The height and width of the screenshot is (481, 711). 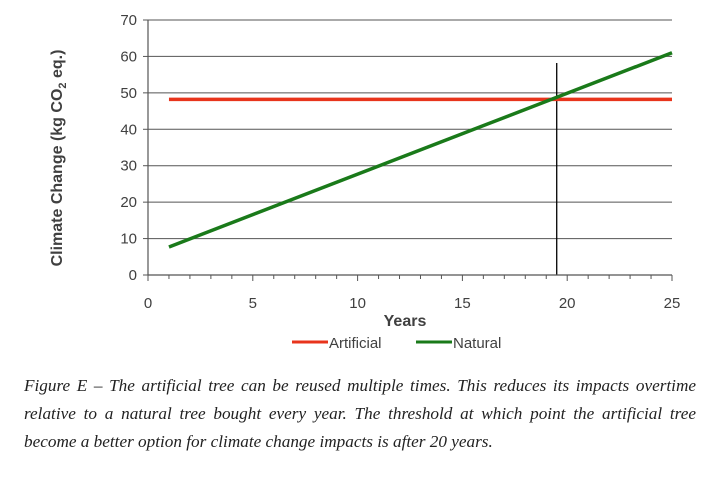 I want to click on y-tick-label-0: 0, so click(x=133, y=275).